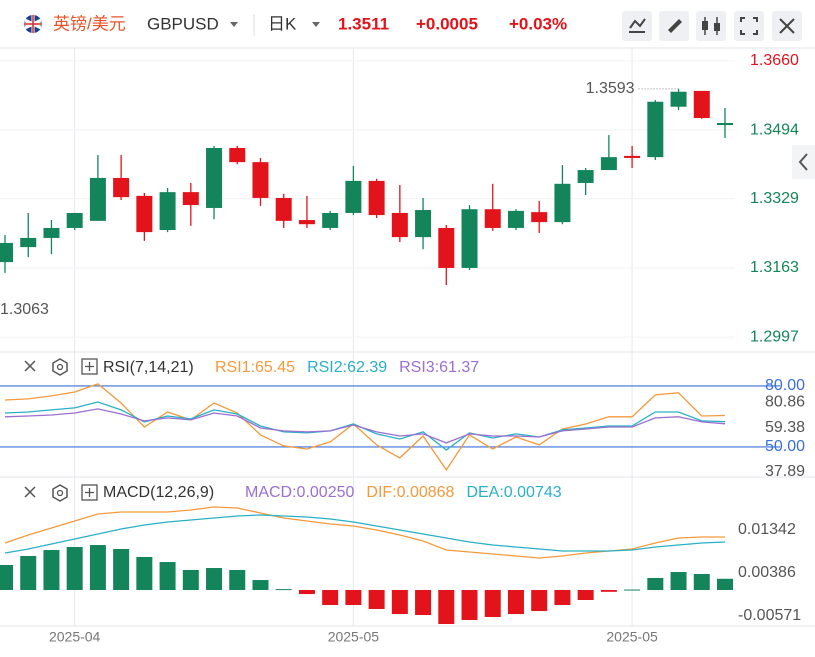  I want to click on reference-label: 80.00, so click(785, 385).